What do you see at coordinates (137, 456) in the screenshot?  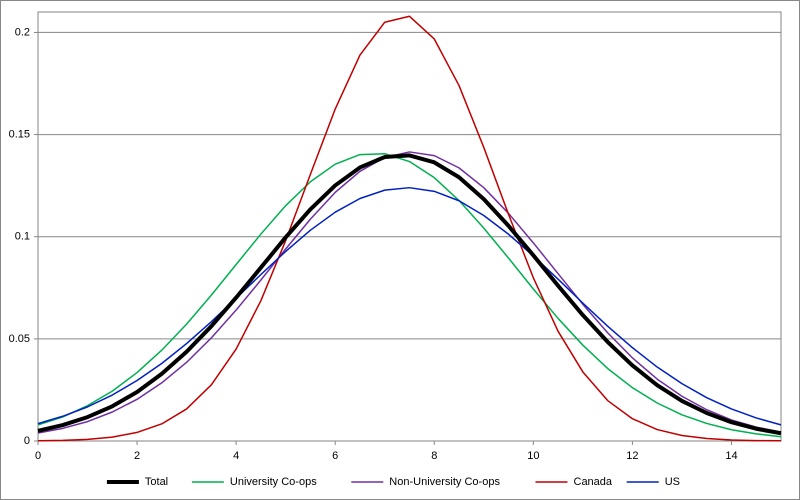 I see `x-tick-label: 2` at bounding box center [137, 456].